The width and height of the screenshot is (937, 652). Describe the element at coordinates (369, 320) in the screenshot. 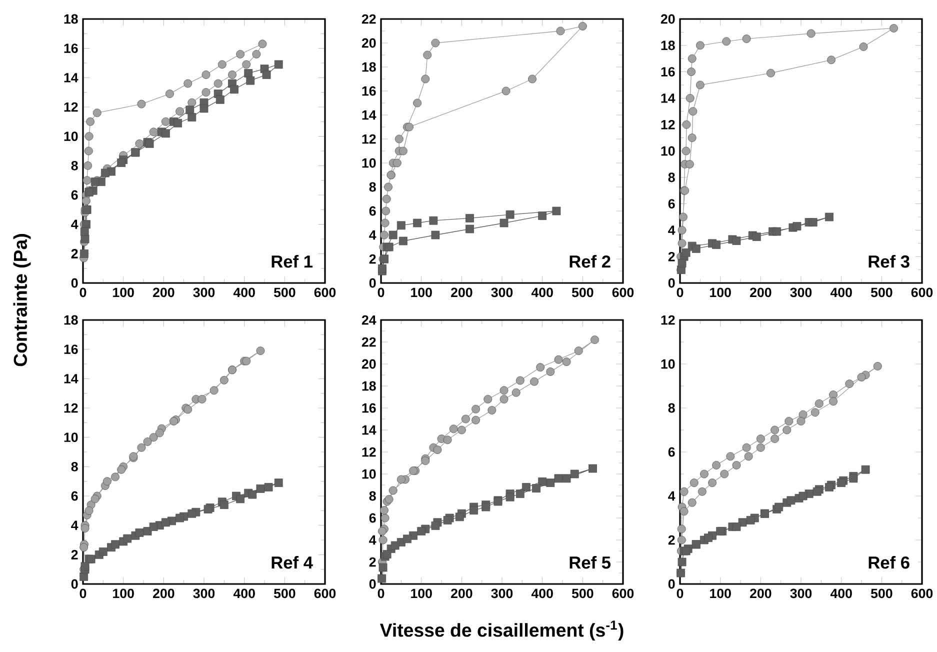

I see `y-tick-label: 24` at that location.